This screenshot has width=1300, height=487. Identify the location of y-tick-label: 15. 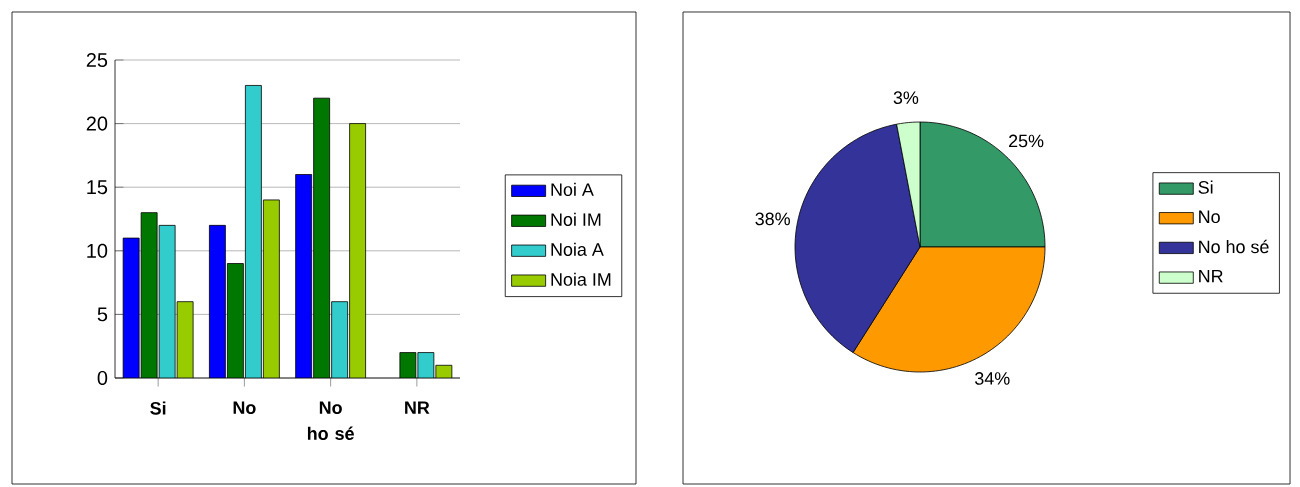
(97, 187).